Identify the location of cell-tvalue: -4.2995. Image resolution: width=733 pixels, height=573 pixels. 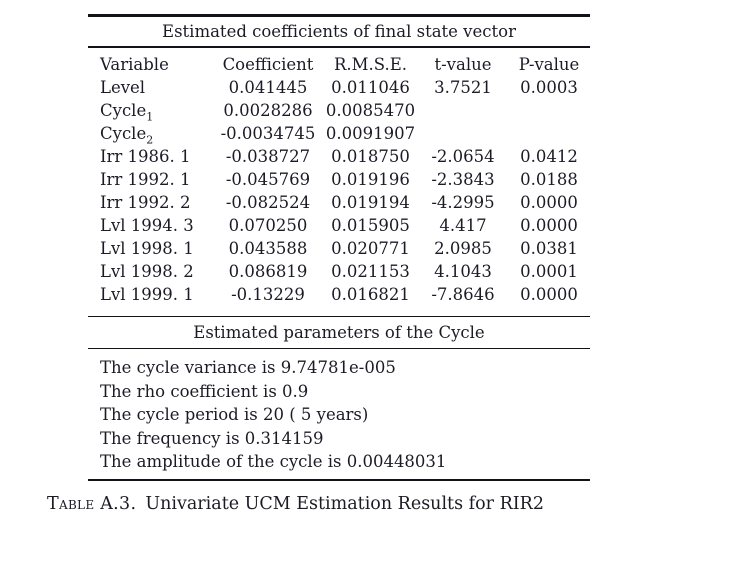
(463, 202).